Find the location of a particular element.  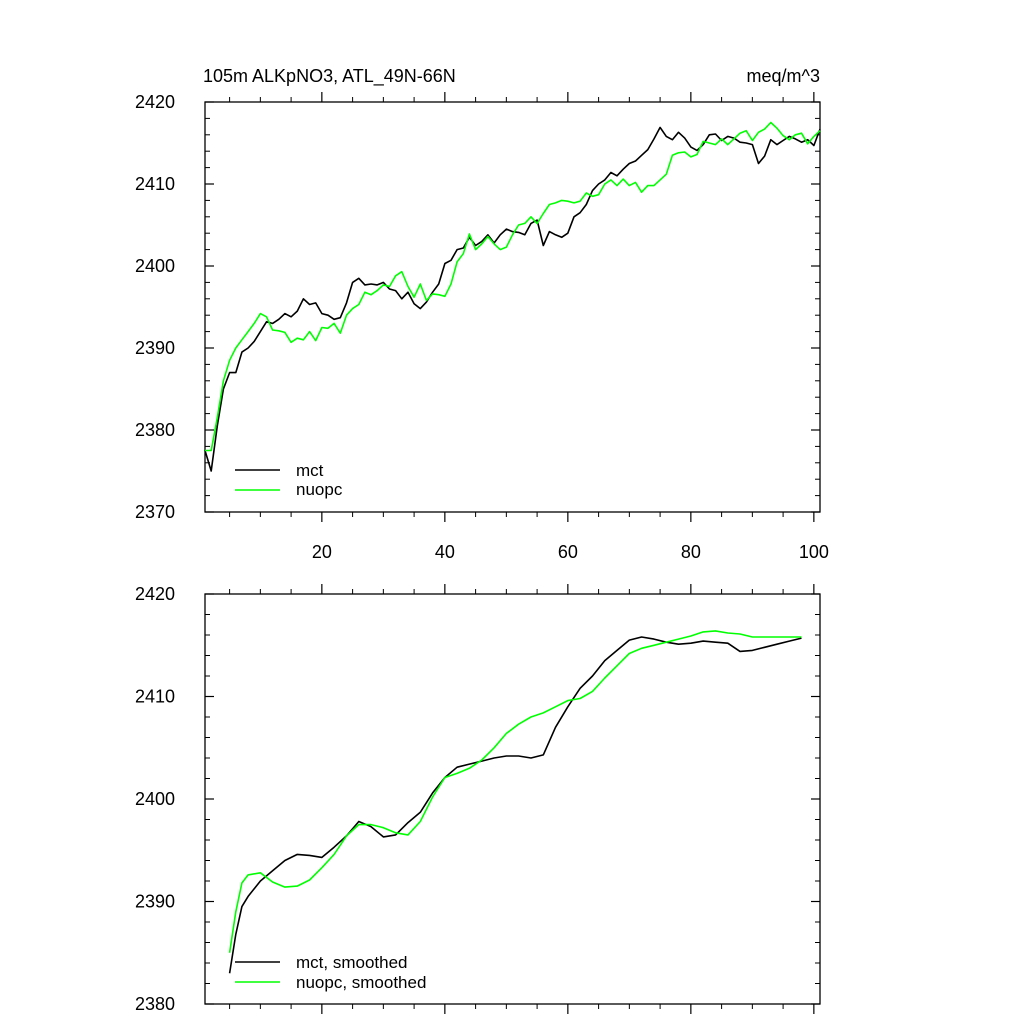

bottom-y-tick-labels: 2380 2390 2400 2410 2420 is located at coordinates (155, 799).